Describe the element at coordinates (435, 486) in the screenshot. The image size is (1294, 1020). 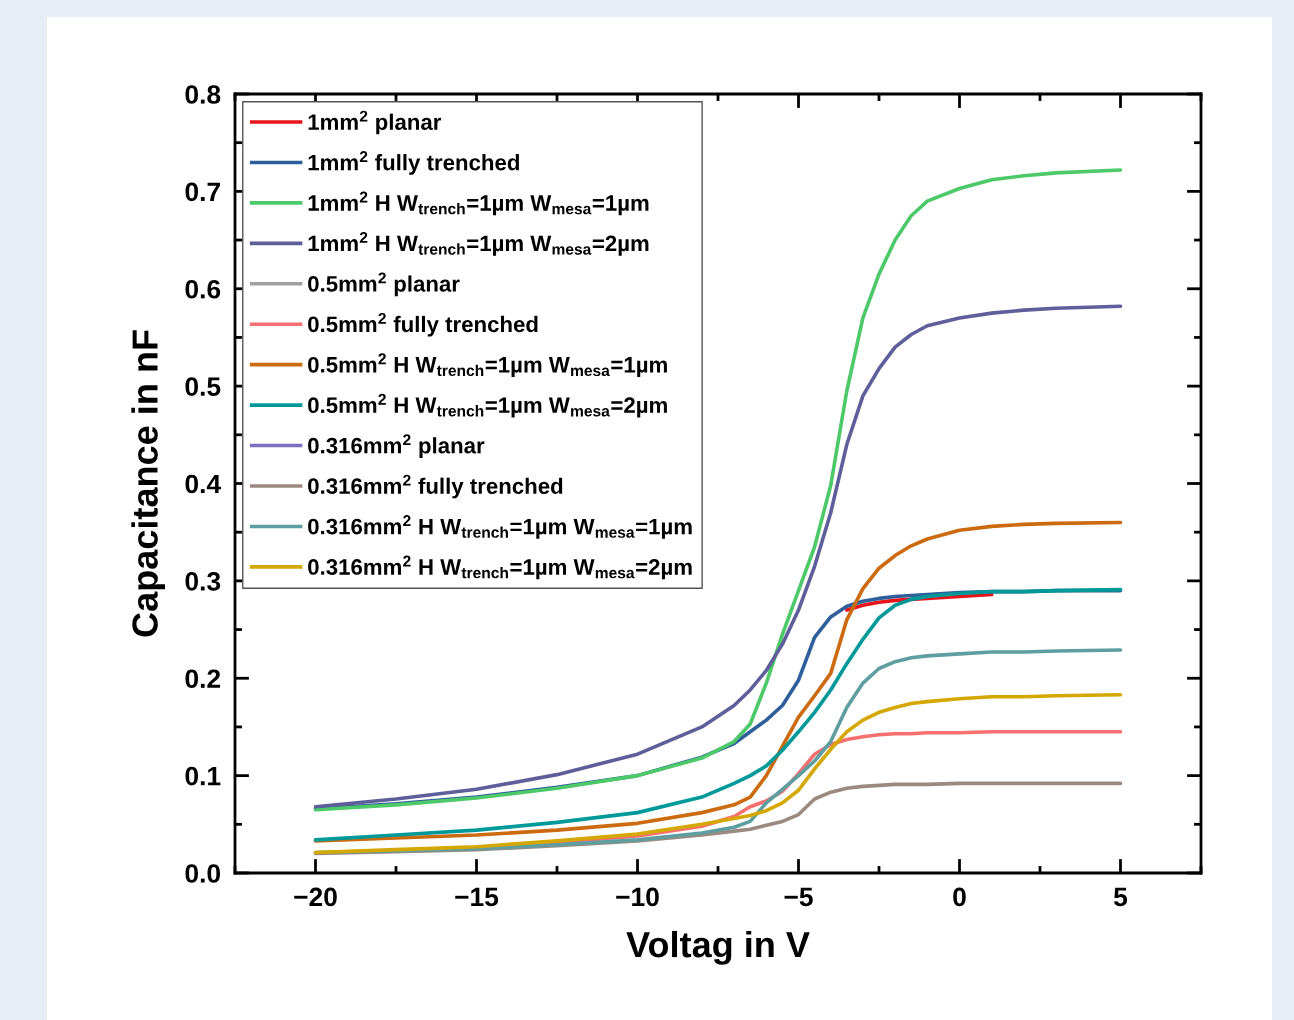
I see `legend-label: 0.316mm$^{2}$ fully trenched` at that location.